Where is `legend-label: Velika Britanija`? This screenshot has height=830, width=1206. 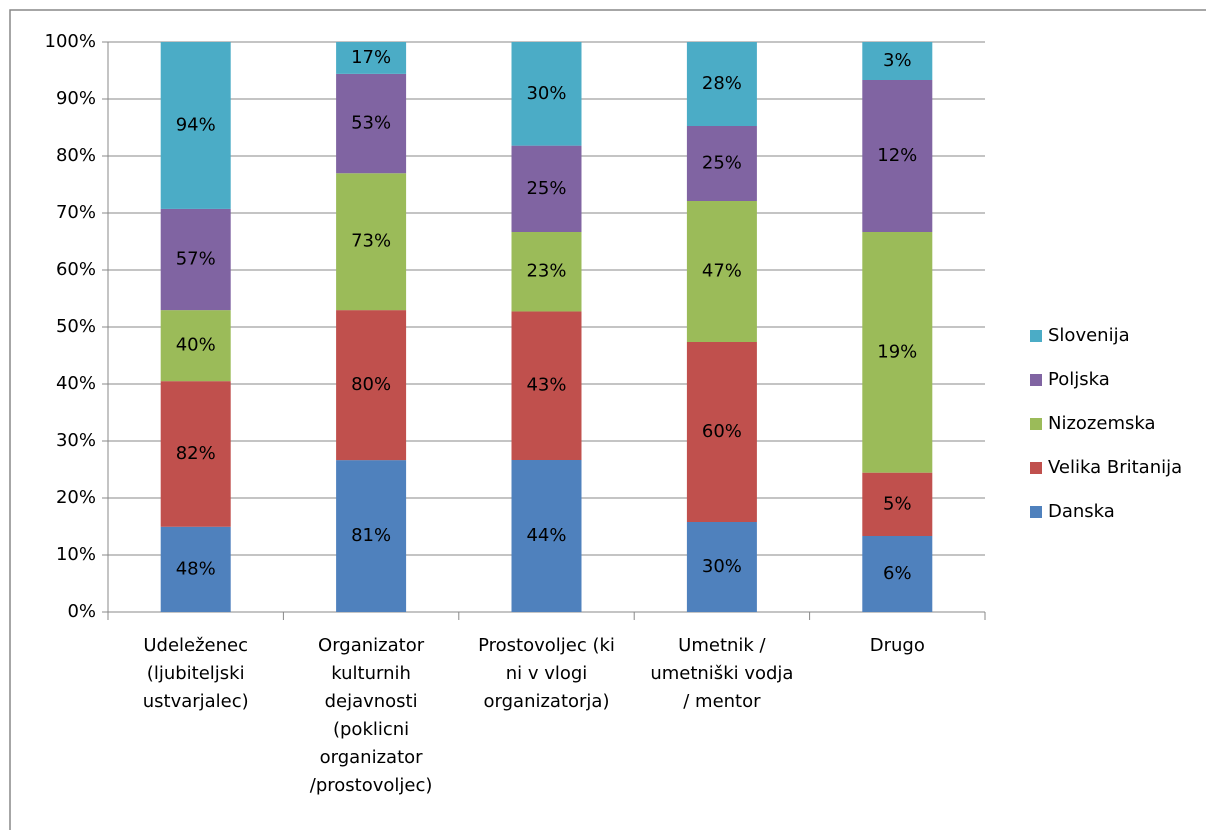
legend-label: Velika Britanija is located at coordinates (1115, 467).